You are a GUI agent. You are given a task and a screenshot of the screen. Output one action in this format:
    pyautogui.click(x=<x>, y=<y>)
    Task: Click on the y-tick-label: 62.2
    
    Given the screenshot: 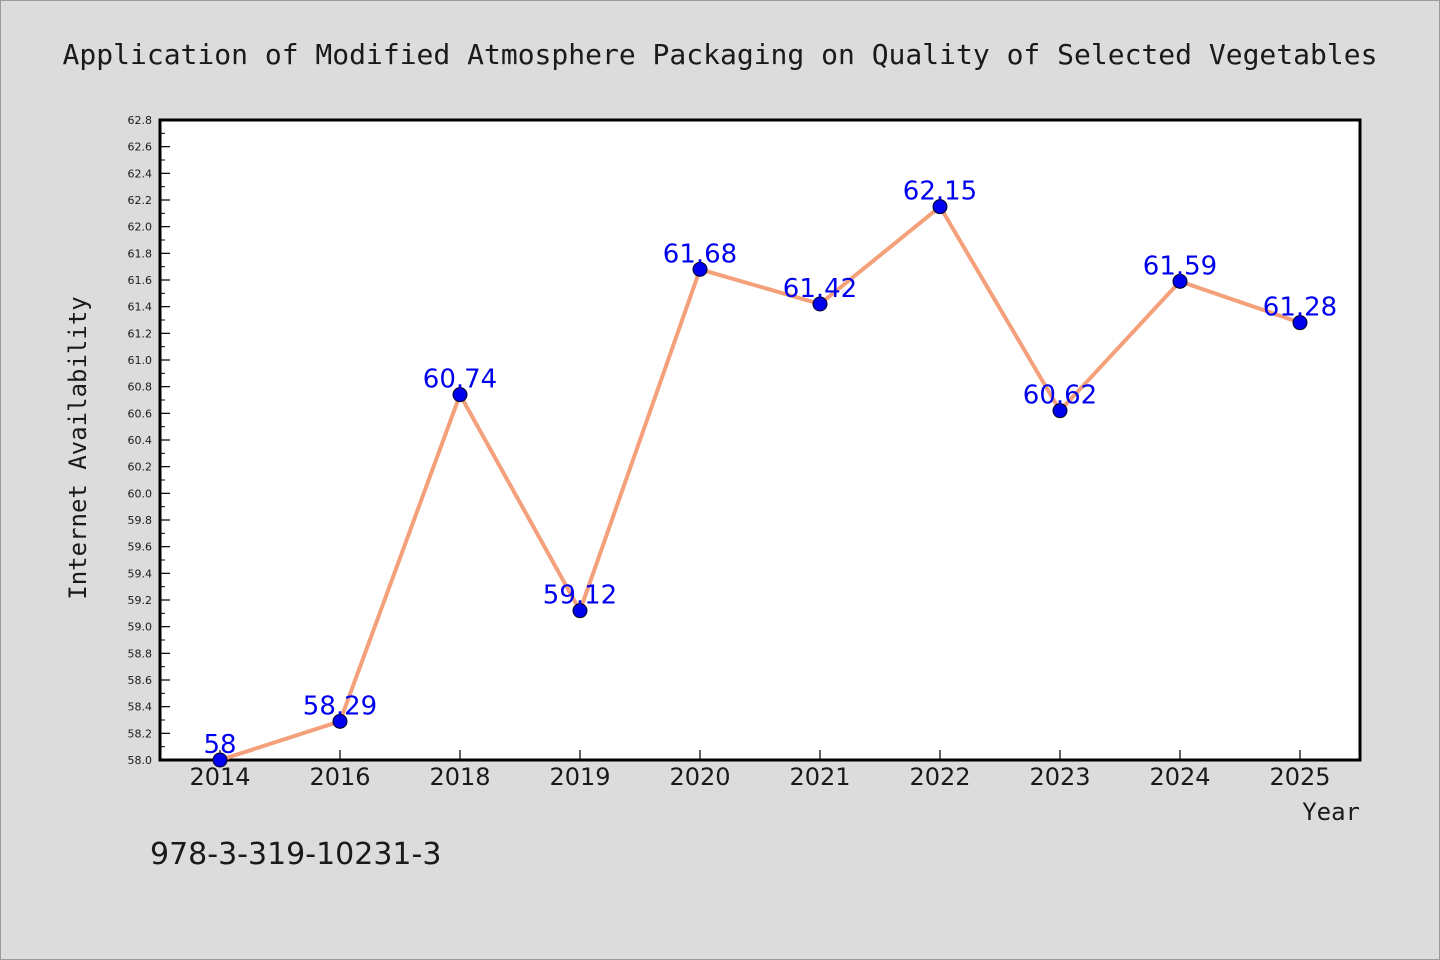 What is the action you would take?
    pyautogui.click(x=140, y=200)
    